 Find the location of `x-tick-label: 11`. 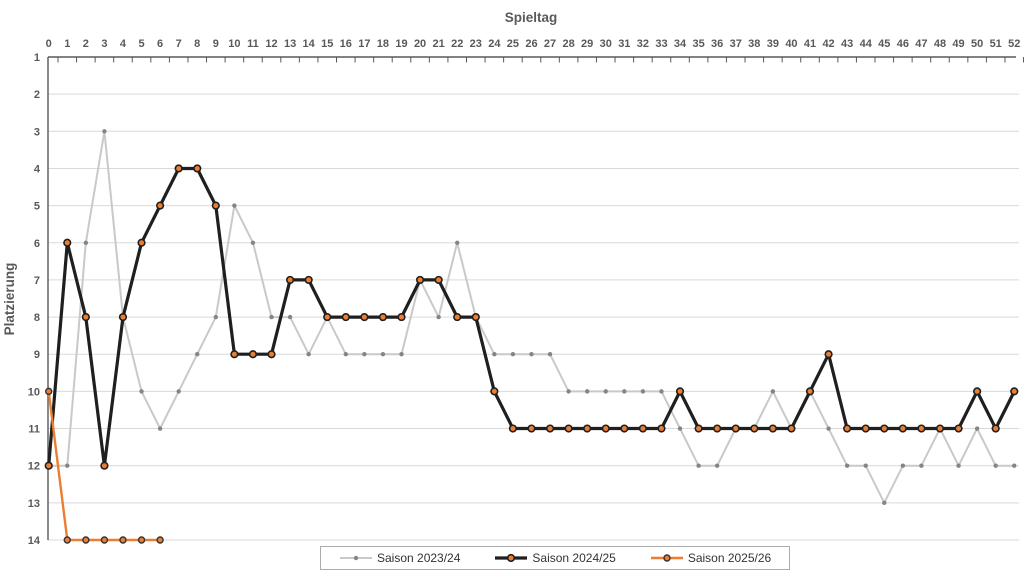

x-tick-label: 11 is located at coordinates (253, 44).